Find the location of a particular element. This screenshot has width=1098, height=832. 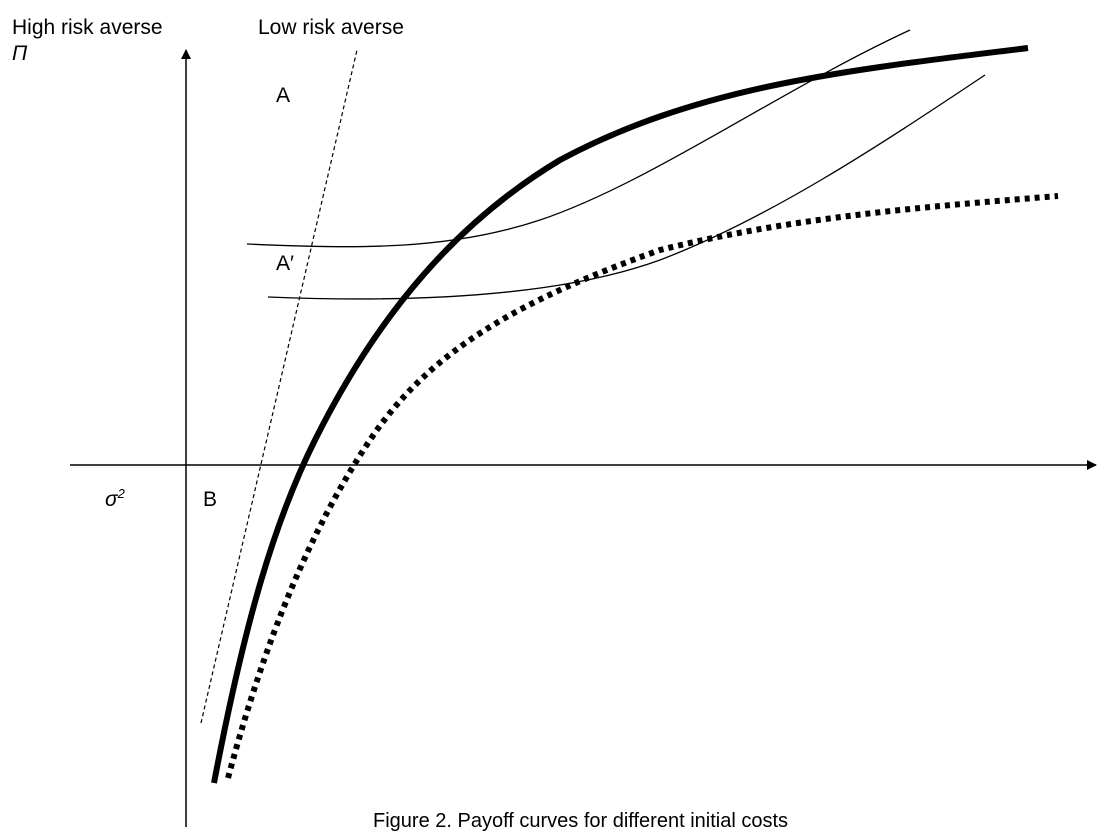

point-a-label: A is located at coordinates (283, 95).